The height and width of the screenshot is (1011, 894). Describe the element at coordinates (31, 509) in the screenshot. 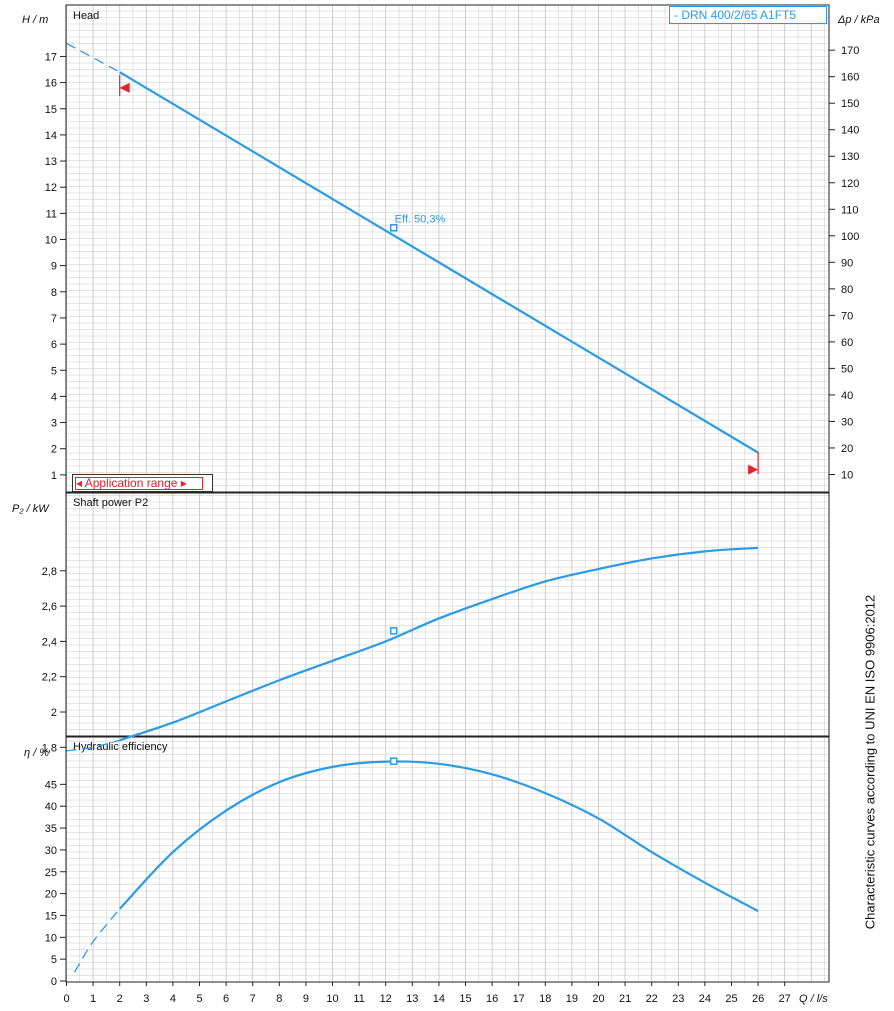

I see `power-axis-label: P₂ / kW` at that location.